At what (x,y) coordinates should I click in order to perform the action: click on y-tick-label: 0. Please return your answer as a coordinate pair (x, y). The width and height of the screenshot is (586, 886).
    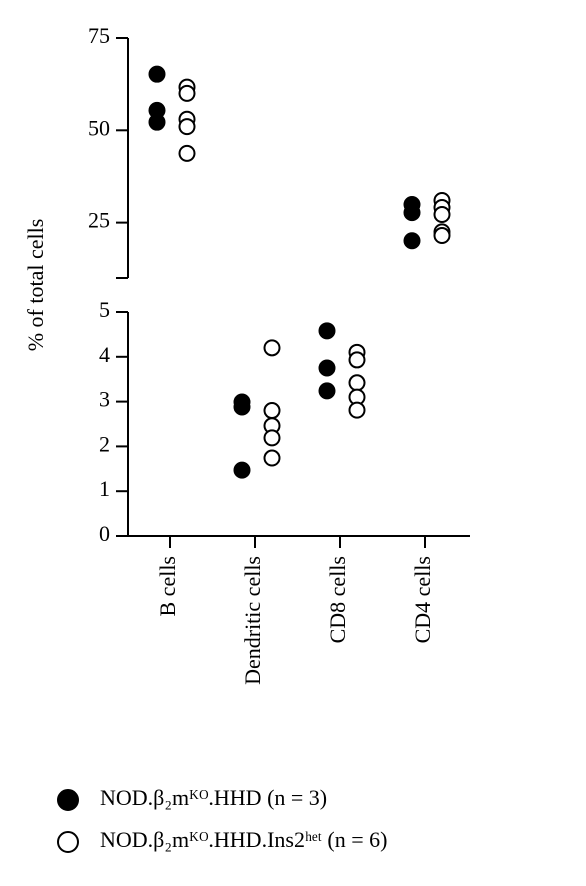
    Looking at the image, I should click on (104, 533).